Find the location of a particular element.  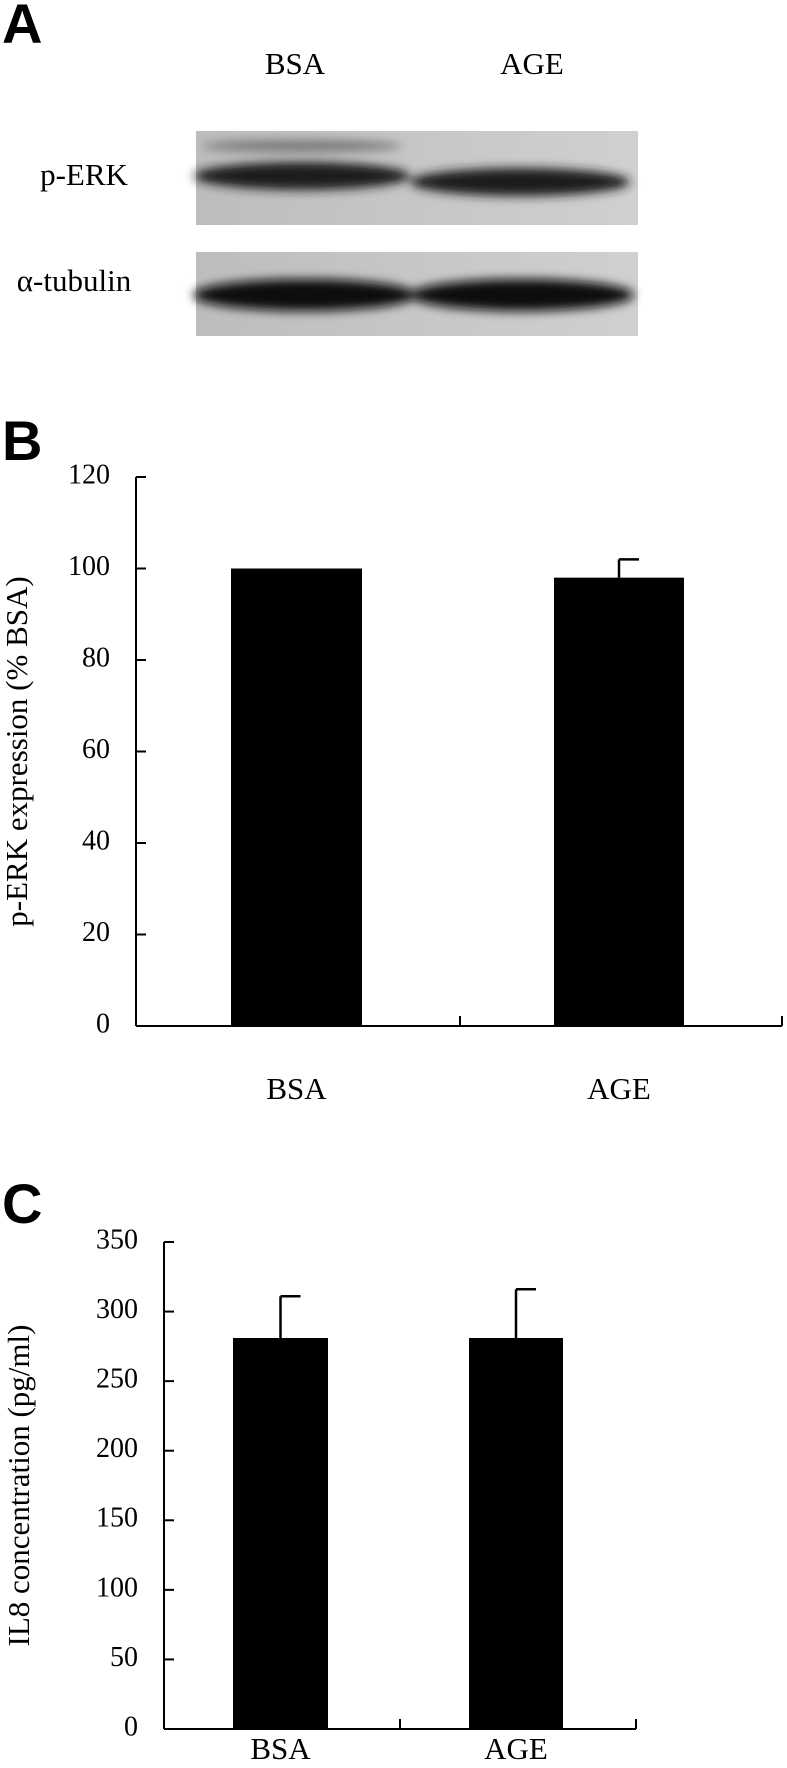

y-axis-label: IL8 concentration (pg/ml) is located at coordinates (18, 1486).